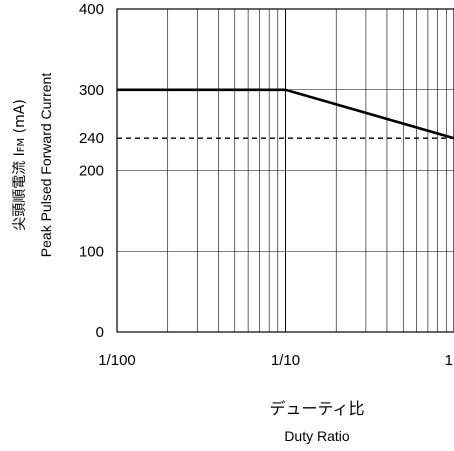 The image size is (454, 451). Describe the element at coordinates (91, 251) in the screenshot. I see `y-tick-label: 100` at that location.